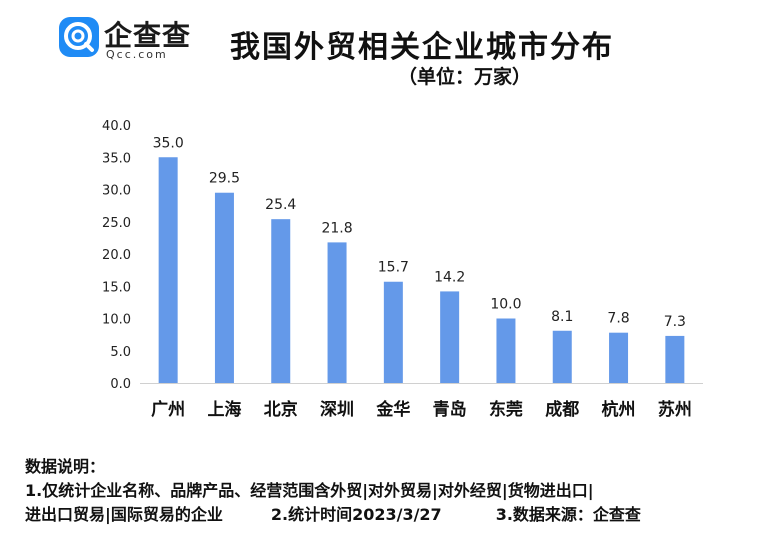  I want to click on bar-value-label: 35.0, so click(168, 143).